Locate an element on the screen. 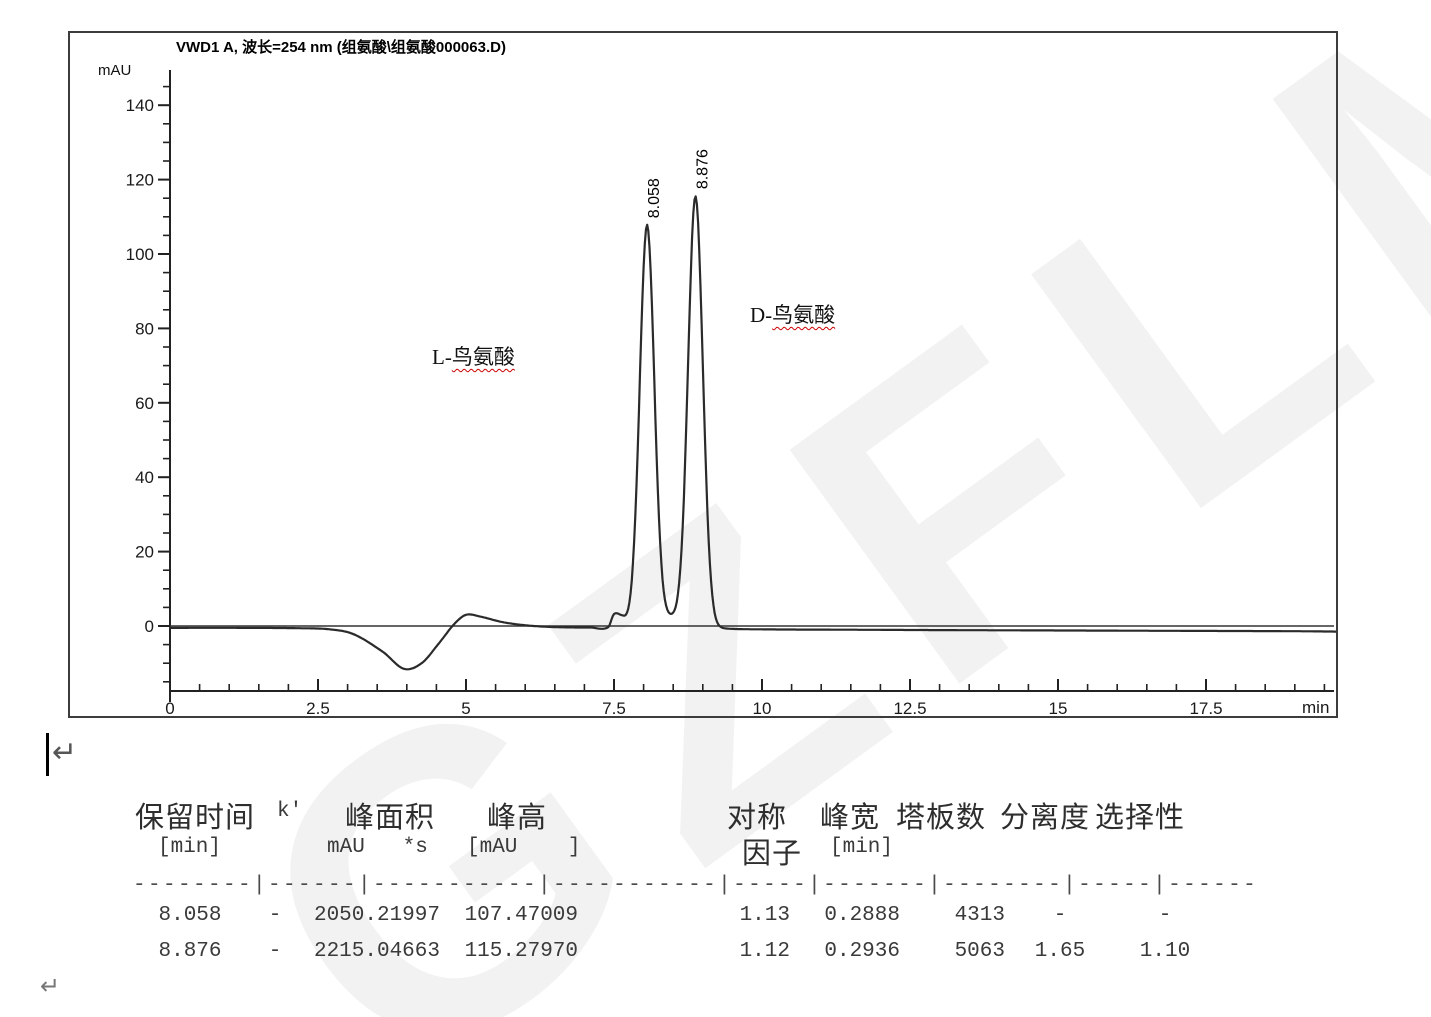 This screenshot has height=1017, width=1431. peak-annotation-left: L-鸟氨酸 is located at coordinates (473, 356).